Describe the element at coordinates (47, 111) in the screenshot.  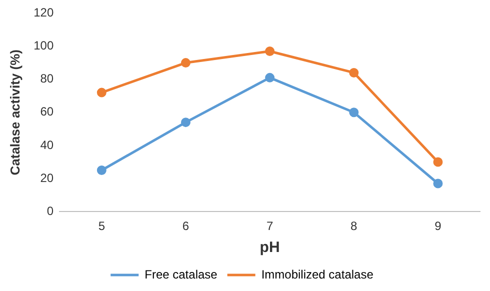
I see `y-tick-label: 60` at that location.